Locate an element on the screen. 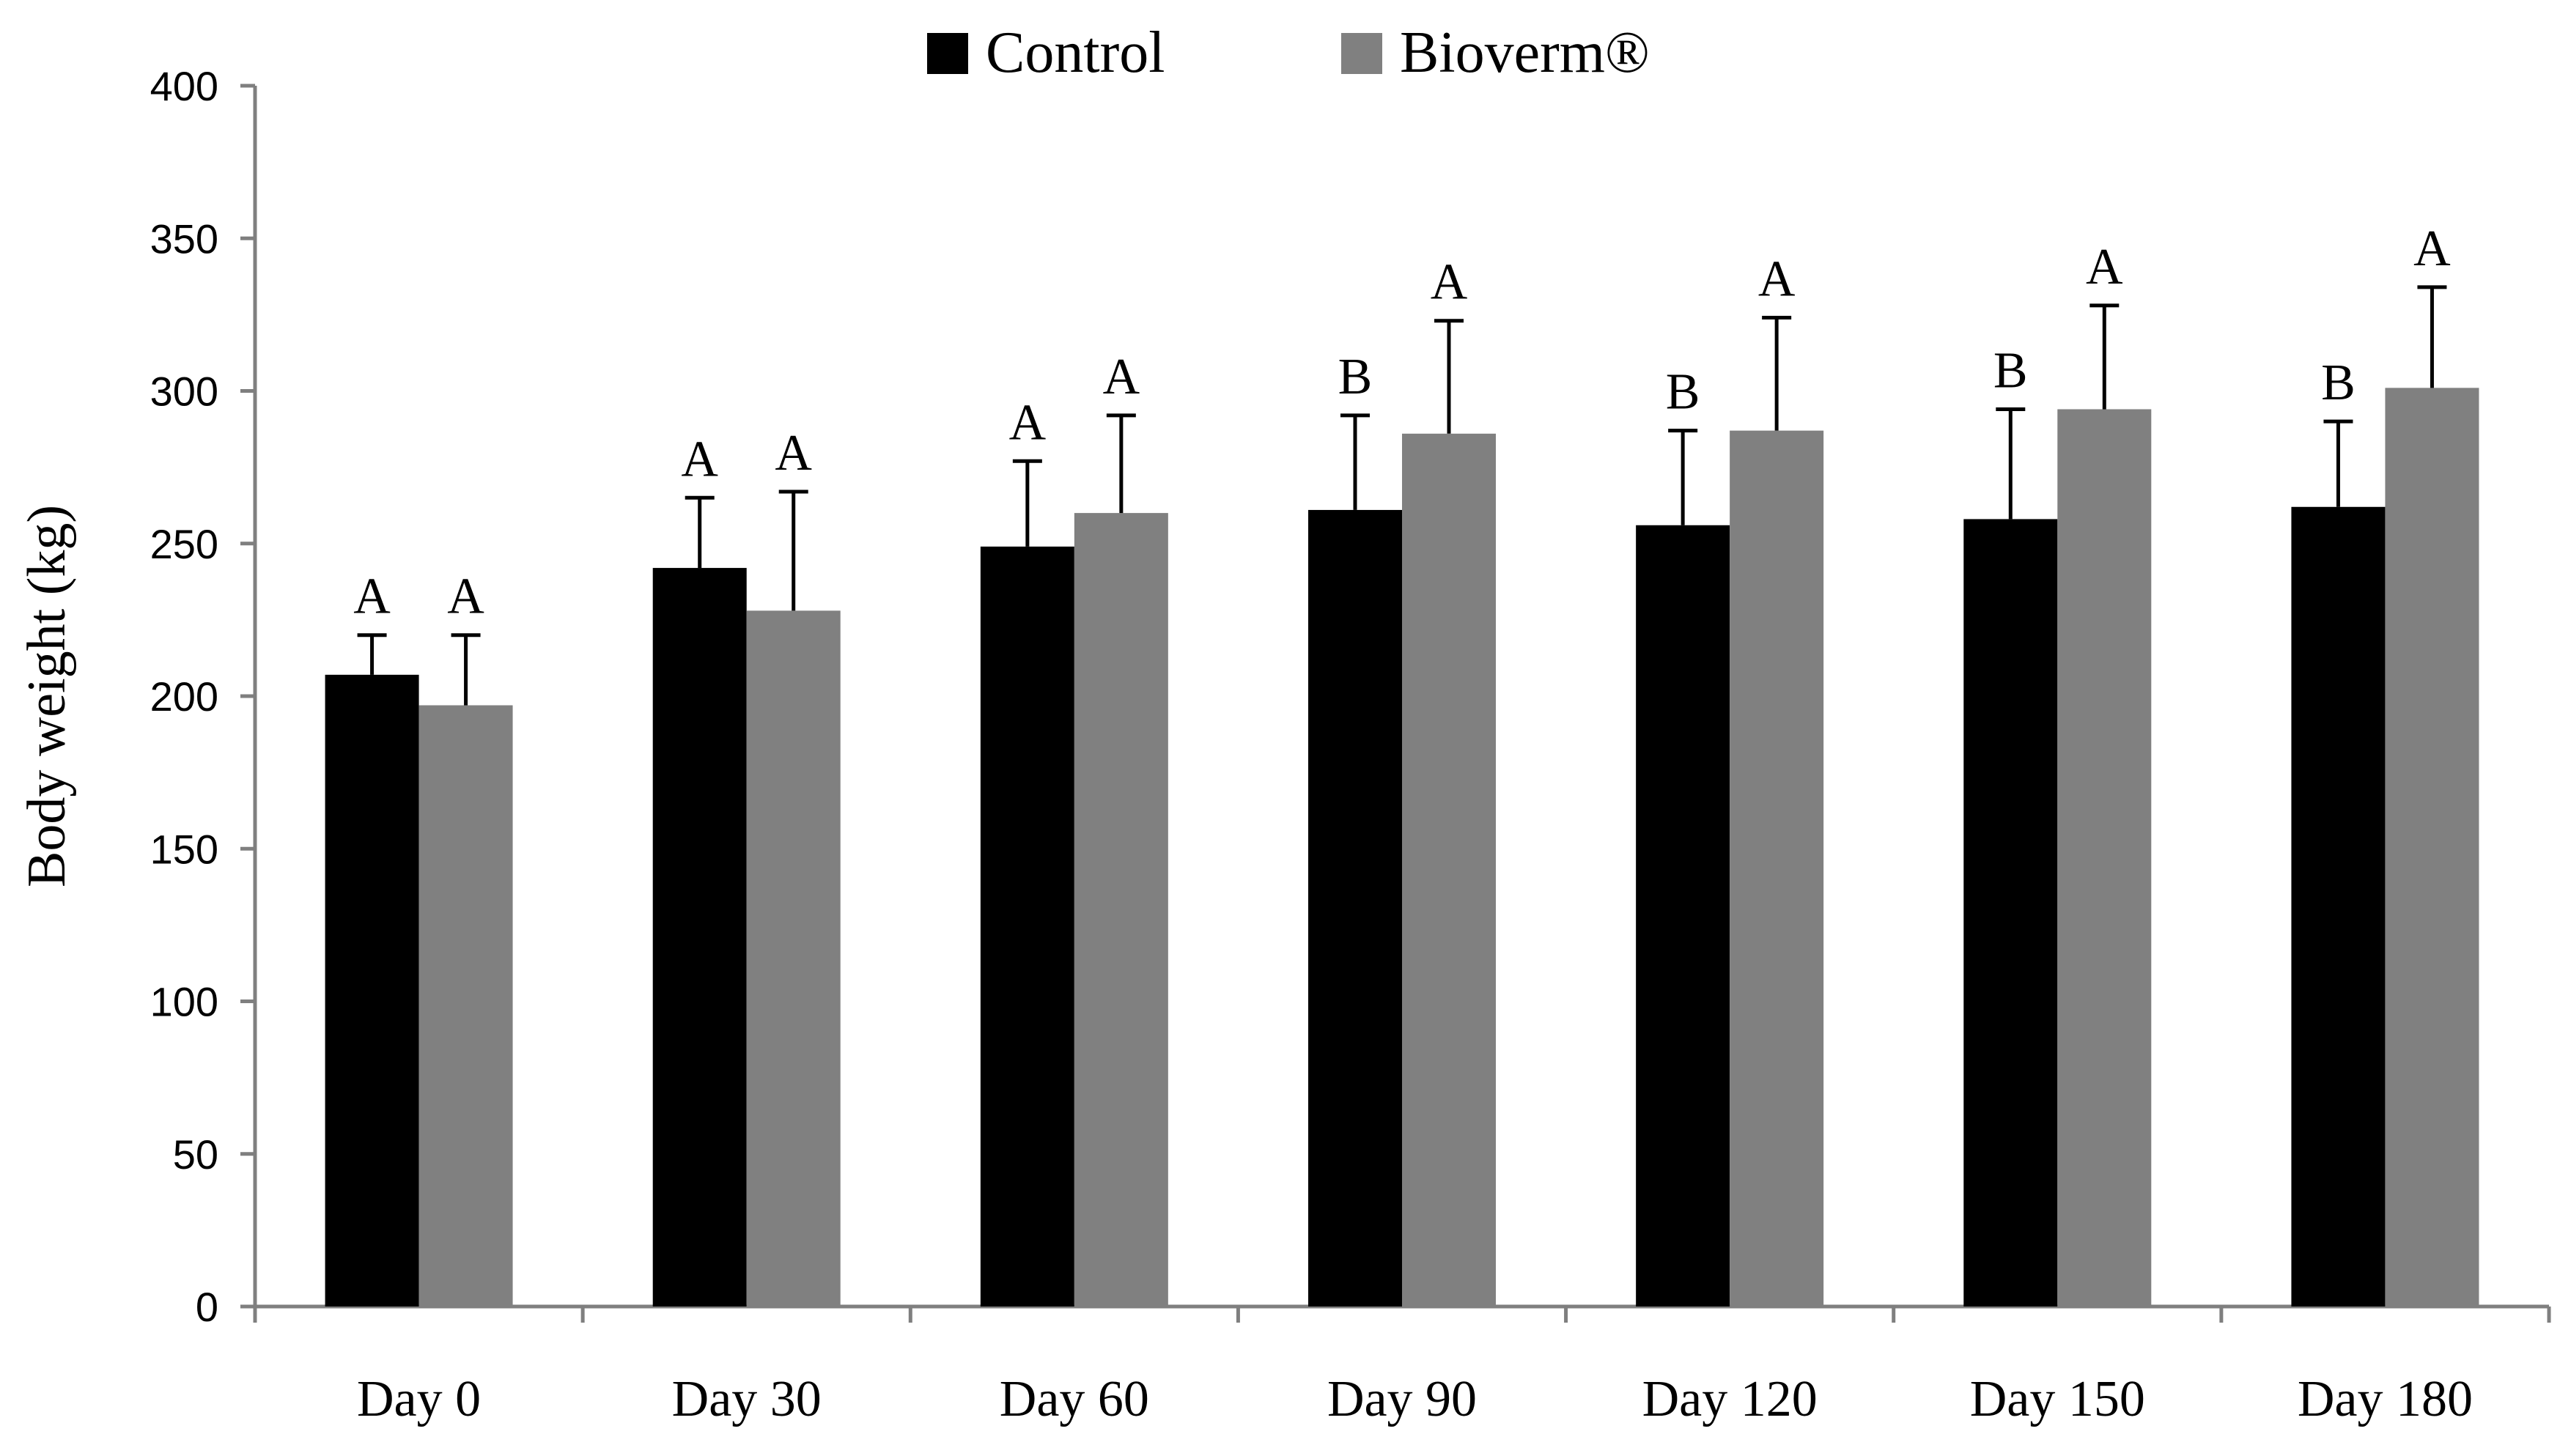  y-tick-label: 250 is located at coordinates (184, 544).